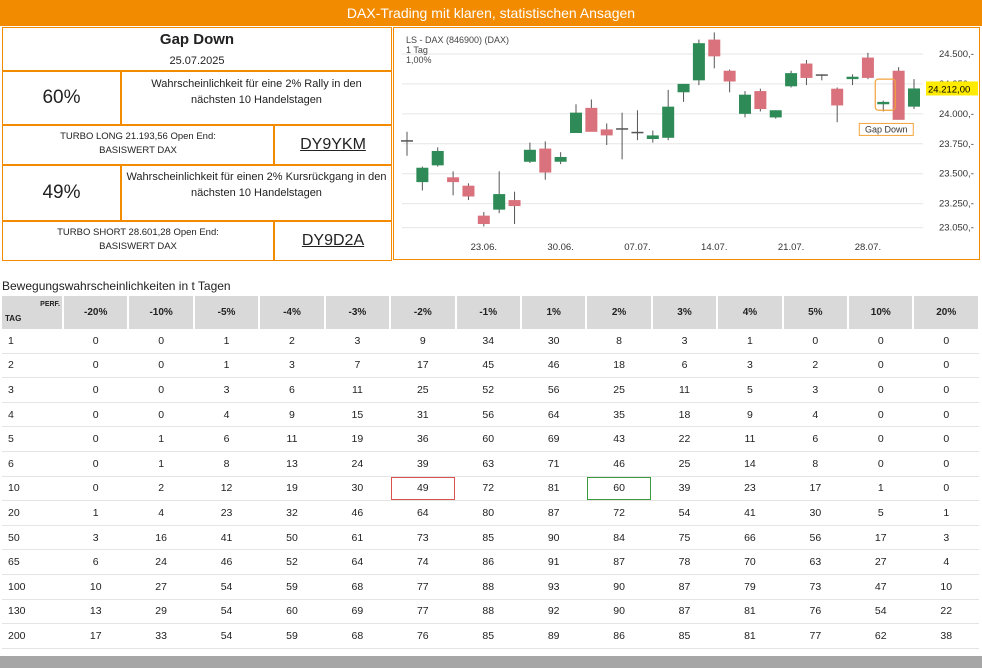 The width and height of the screenshot is (982, 668). Describe the element at coordinates (357, 538) in the screenshot. I see `table-cell: 61` at that location.